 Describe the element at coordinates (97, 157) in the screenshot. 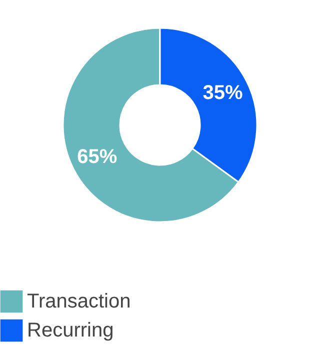

I see `data-label: 65%` at that location.